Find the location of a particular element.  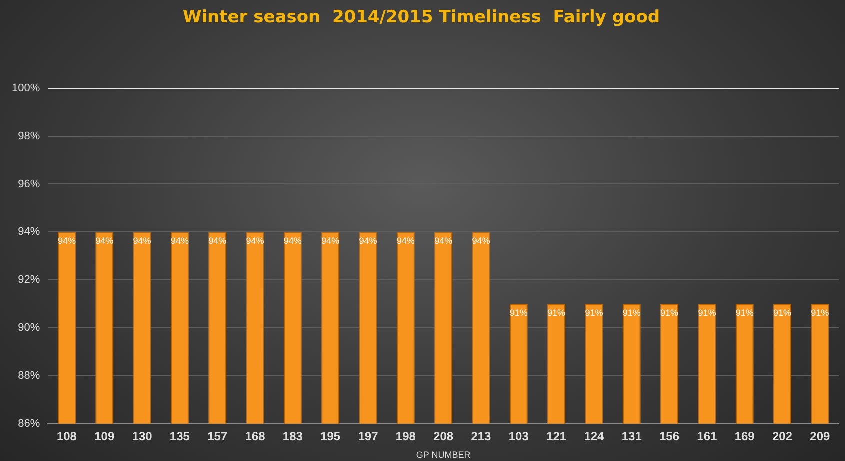

x-tick-label: 157 is located at coordinates (218, 436).